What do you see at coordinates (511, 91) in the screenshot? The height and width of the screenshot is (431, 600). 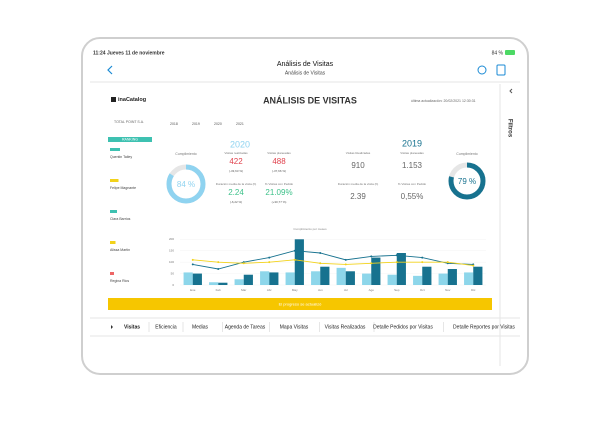 I see `collapse-button` at bounding box center [511, 91].